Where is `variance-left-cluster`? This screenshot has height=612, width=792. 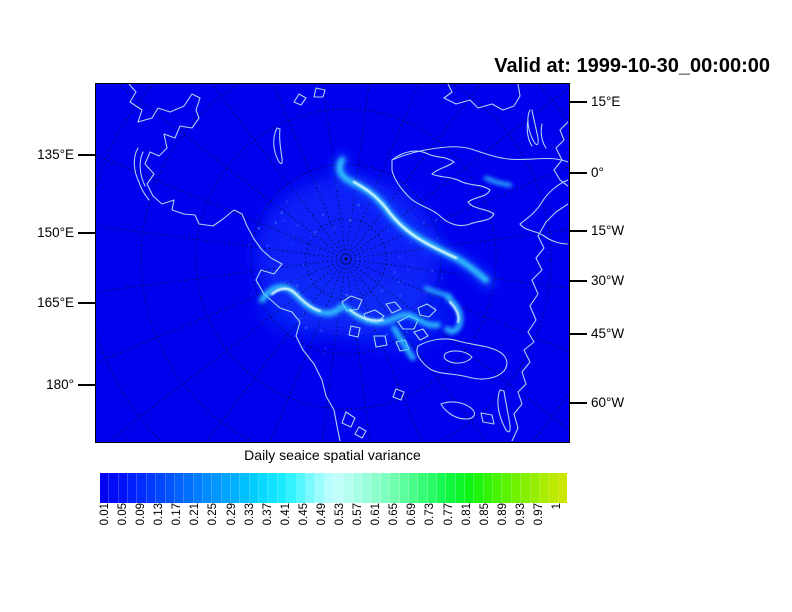 variance-left-cluster is located at coordinates (302, 300).